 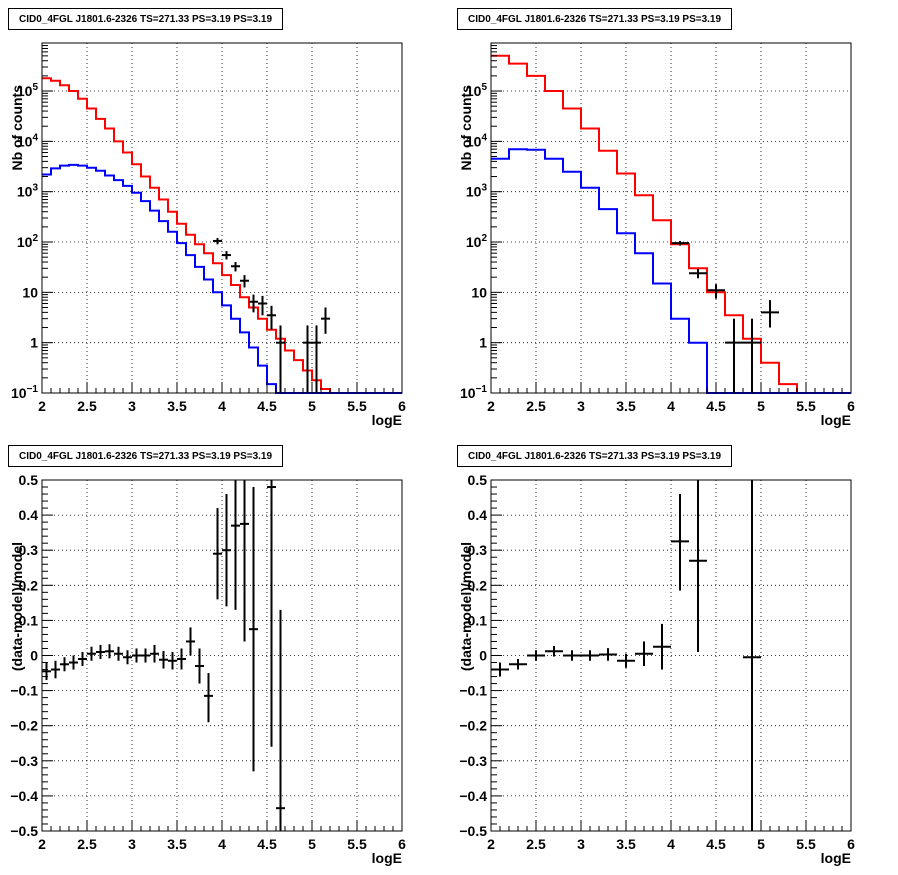 I want to click on y-tick-label: 0.4, so click(x=478, y=515).